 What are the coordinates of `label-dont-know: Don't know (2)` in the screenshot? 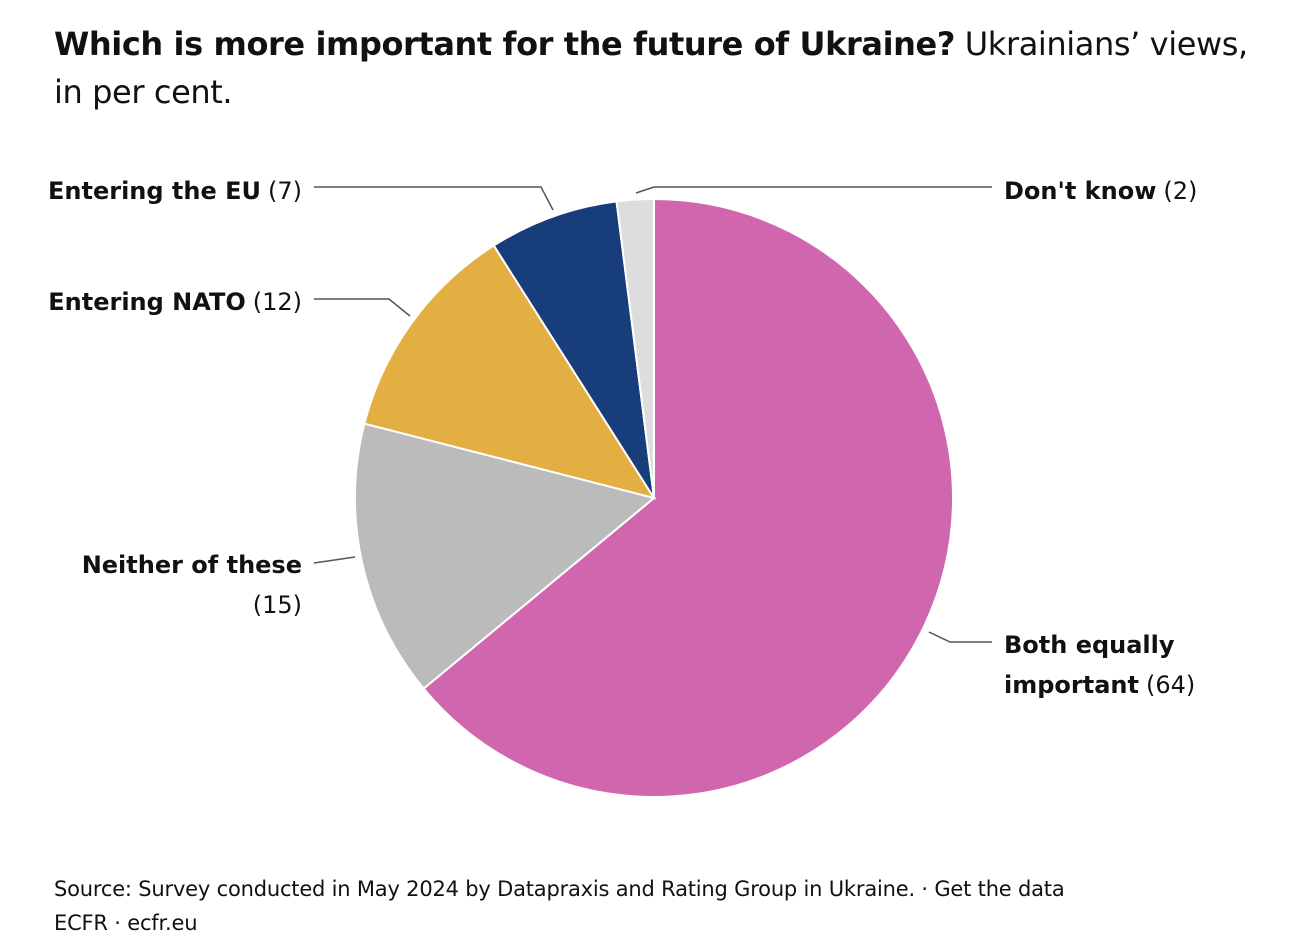 It's located at (1100, 191).